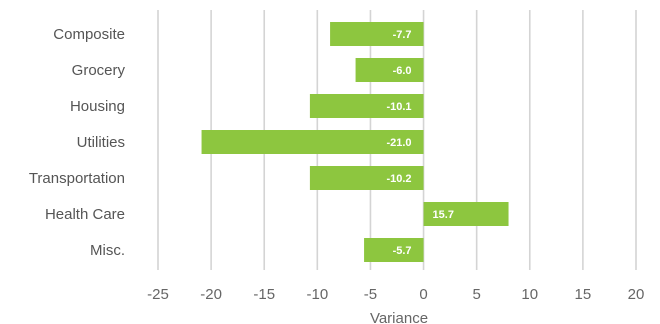  What do you see at coordinates (636, 294) in the screenshot?
I see `x-tick-label: 20` at bounding box center [636, 294].